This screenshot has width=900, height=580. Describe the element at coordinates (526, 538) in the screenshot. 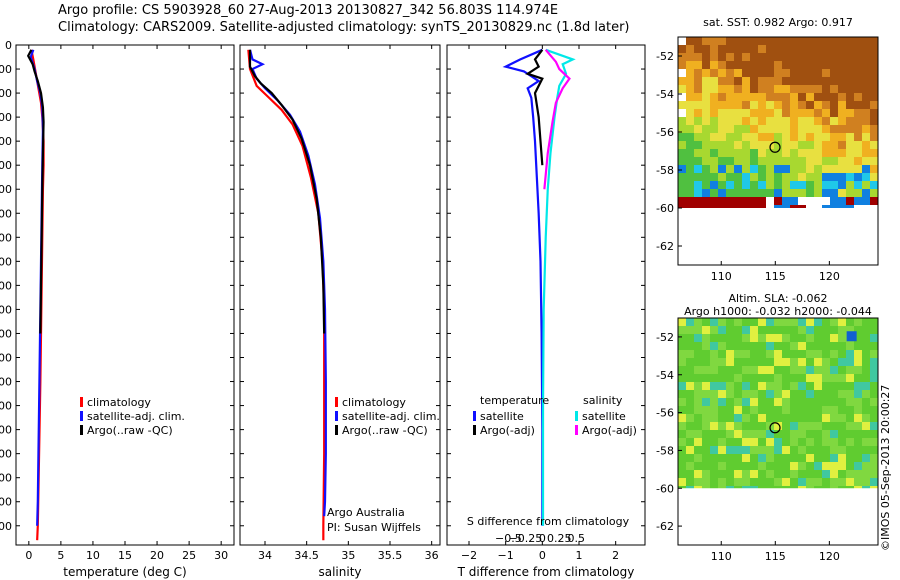

I see `s-tick-label: −0.25` at that location.